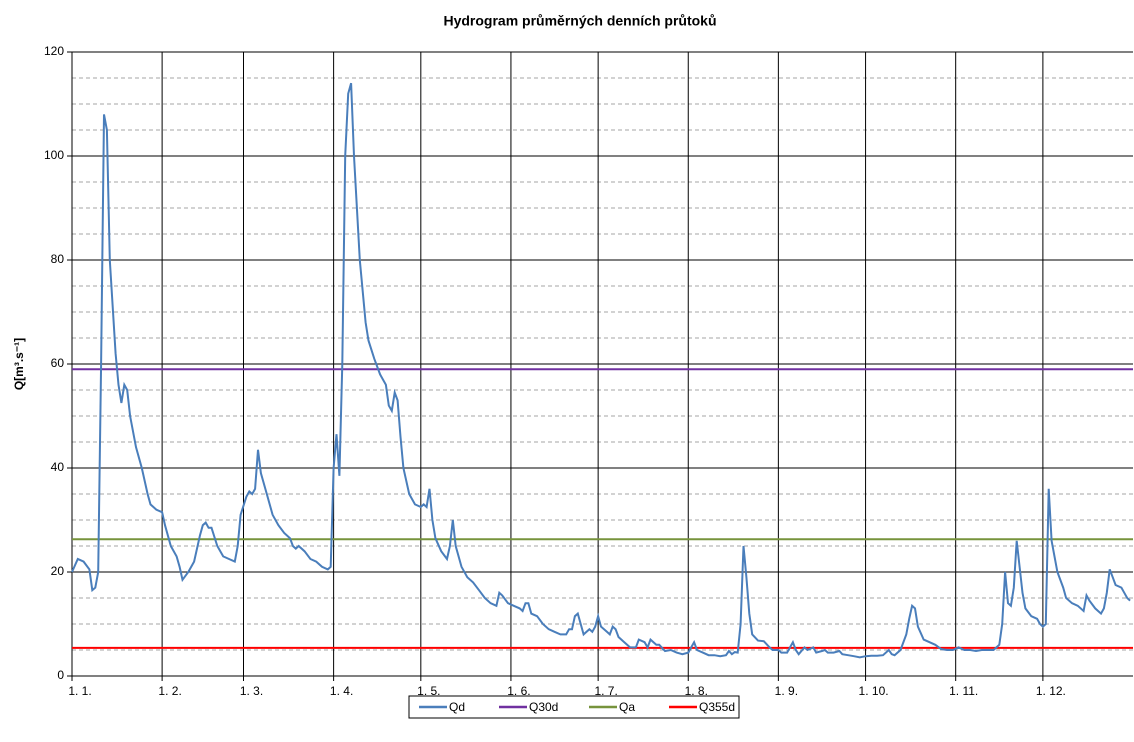 The height and width of the screenshot is (742, 1134). What do you see at coordinates (54, 155) in the screenshot?
I see `y-tick-label: 100` at bounding box center [54, 155].